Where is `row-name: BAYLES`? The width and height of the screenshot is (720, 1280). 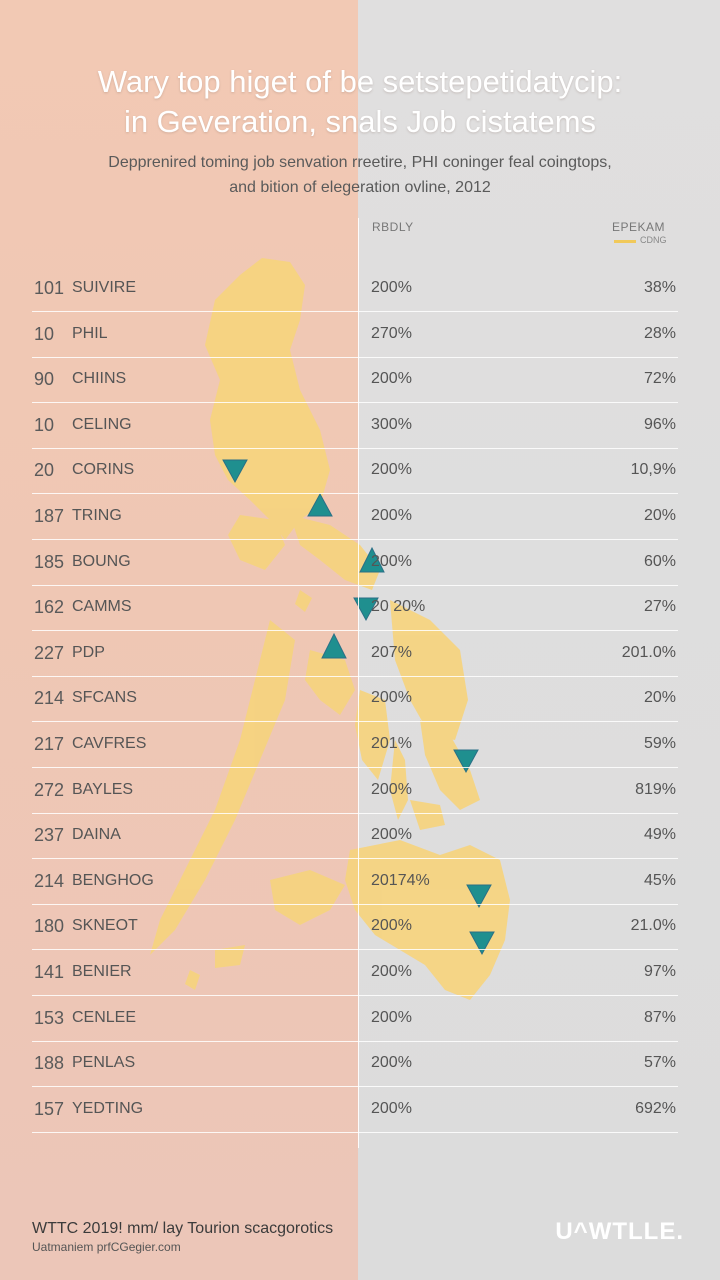
row-name: BAYLES is located at coordinates (103, 789).